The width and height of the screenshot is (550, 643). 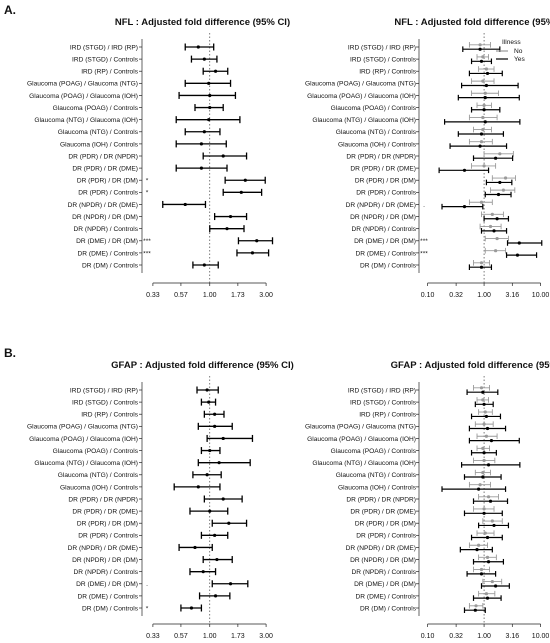 I want to click on row-label: DR (PDR) / DR (DME), so click(x=105, y=512).